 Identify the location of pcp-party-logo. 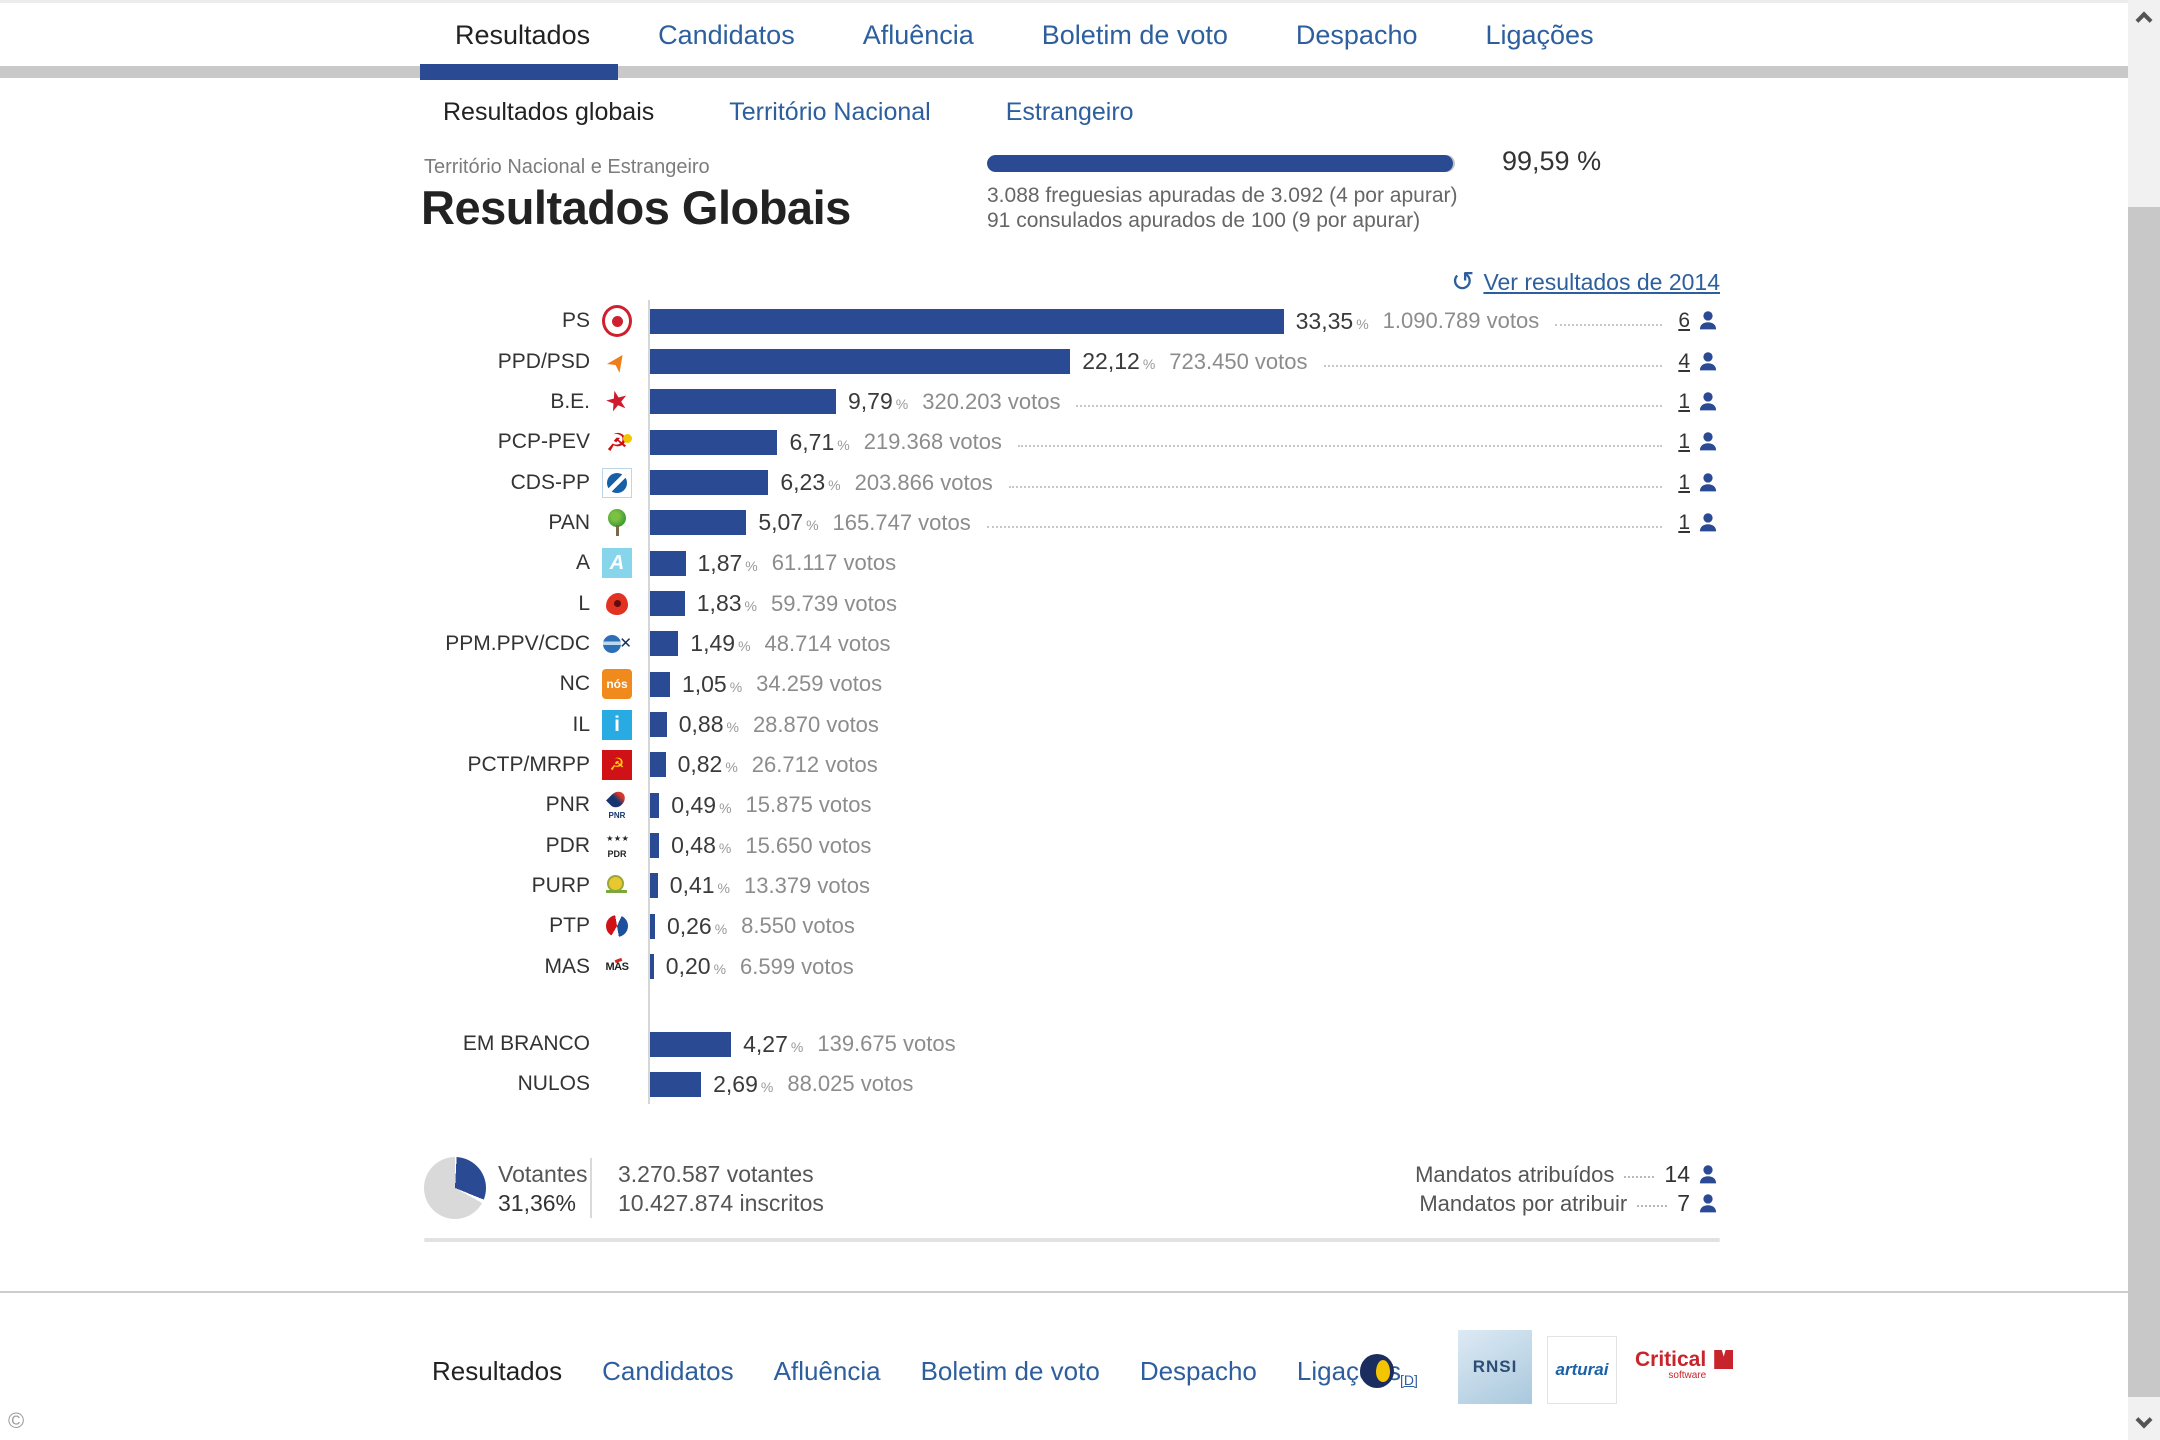
(617, 442).